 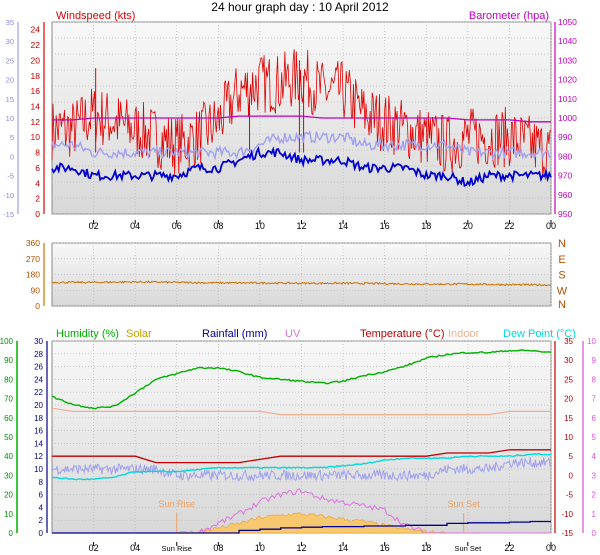 What do you see at coordinates (591, 341) in the screenshot?
I see `uv-y-tick: 10` at bounding box center [591, 341].